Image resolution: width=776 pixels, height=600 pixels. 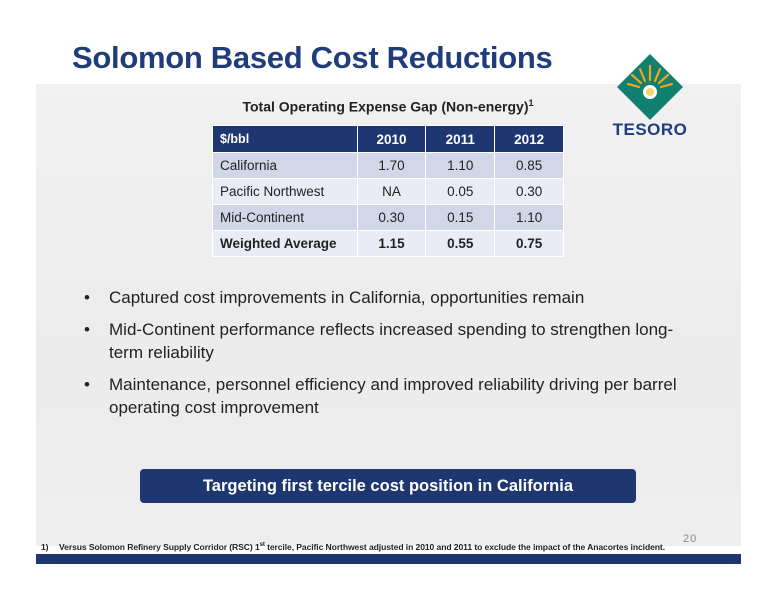 I want to click on table-header-row: $/bbl 2010 2011 2012, so click(x=388, y=139).